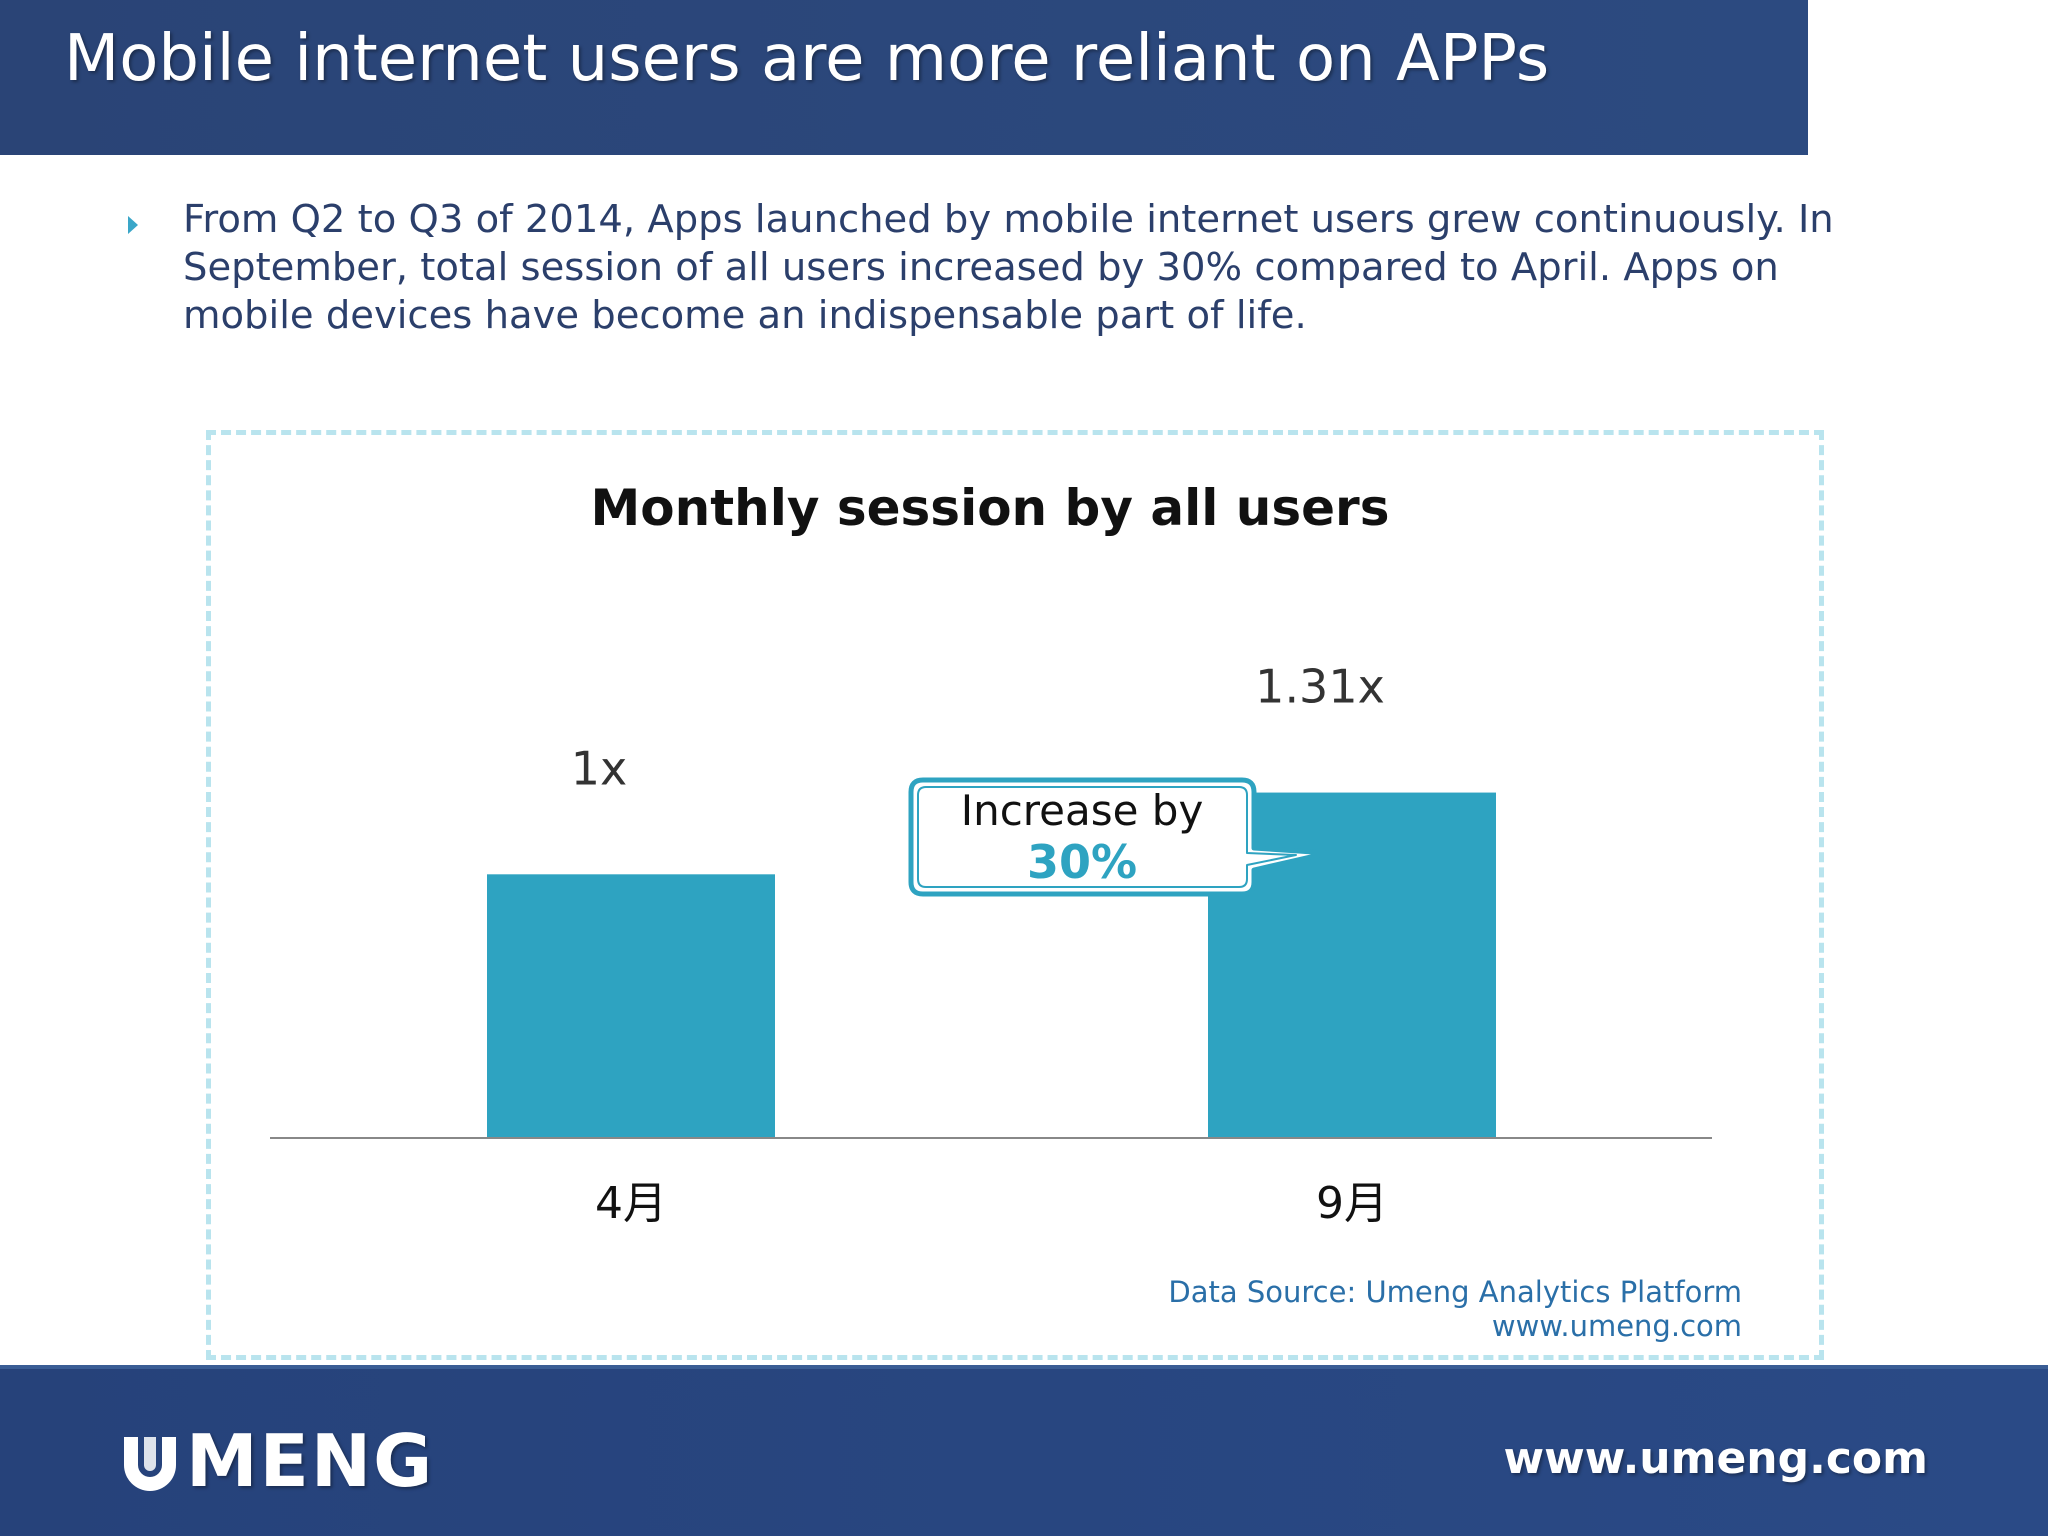  I want to click on data-label-1: 1x, so click(599, 768).